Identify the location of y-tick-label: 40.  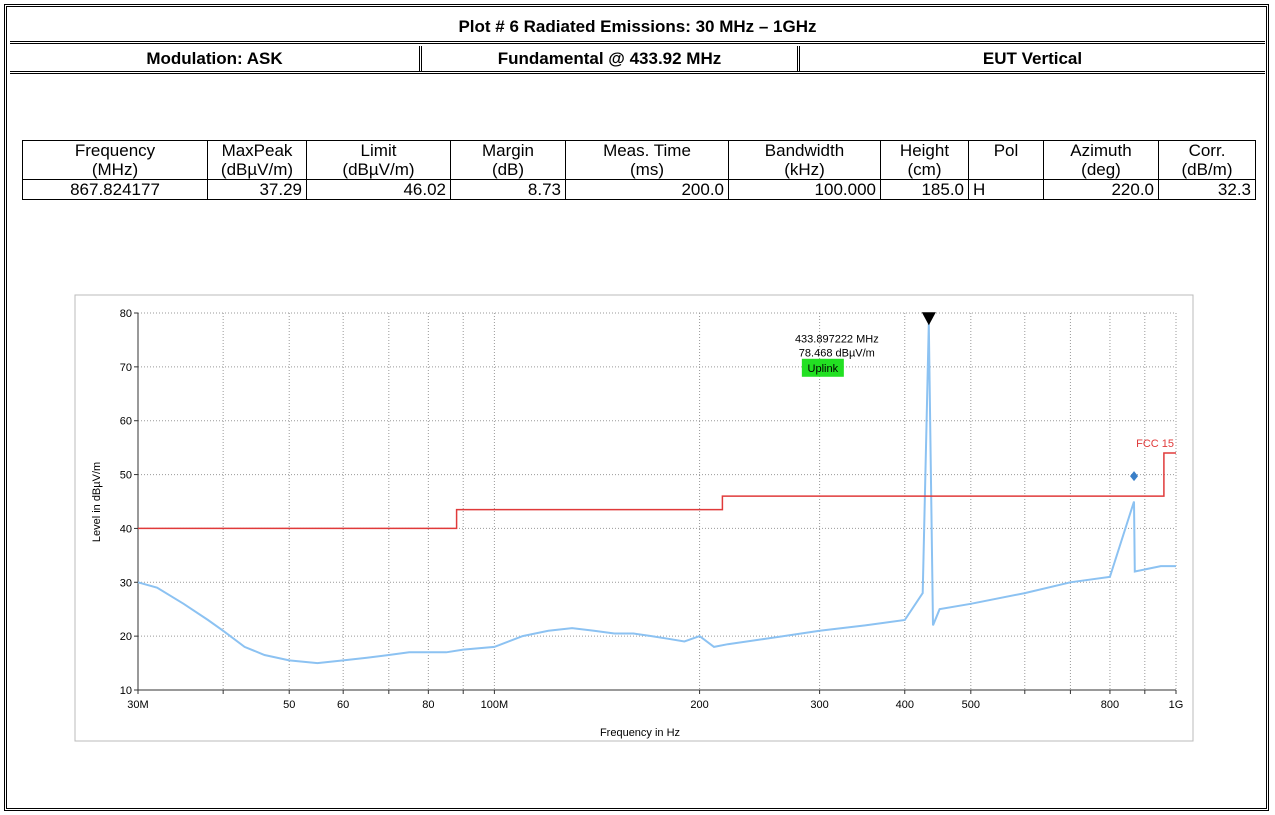
(126, 529).